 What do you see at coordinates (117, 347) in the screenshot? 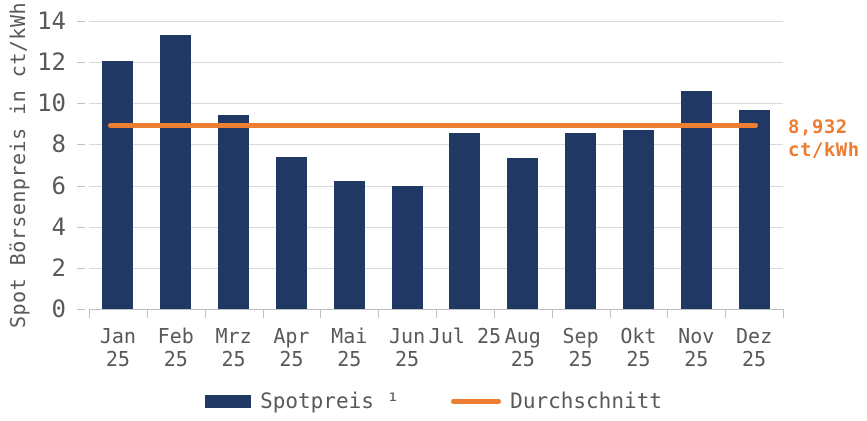
I see `x-axis-label-jan-25: Jan 25` at bounding box center [117, 347].